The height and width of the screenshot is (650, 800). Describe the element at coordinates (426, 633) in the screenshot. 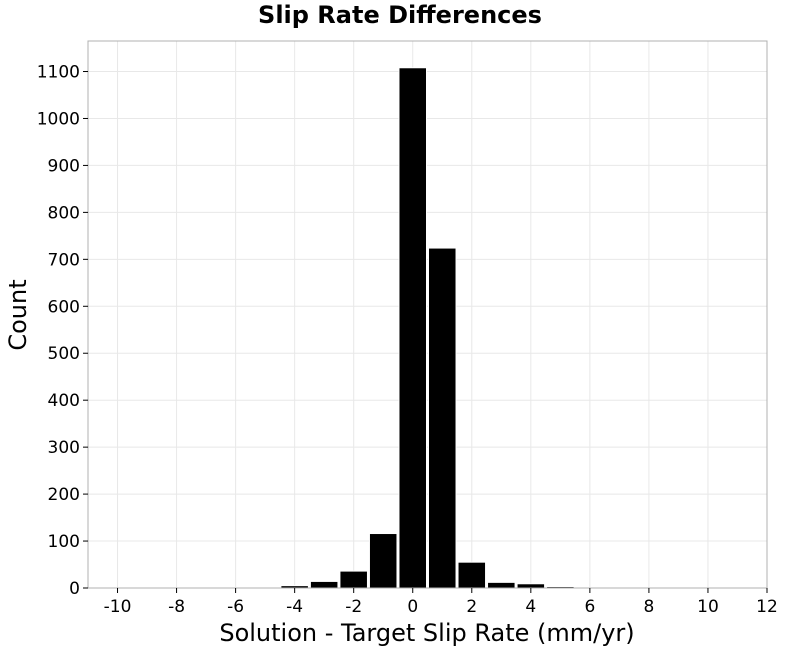

I see `x-axis-label: Solution - Target Slip Rate (mm/yr)` at that location.